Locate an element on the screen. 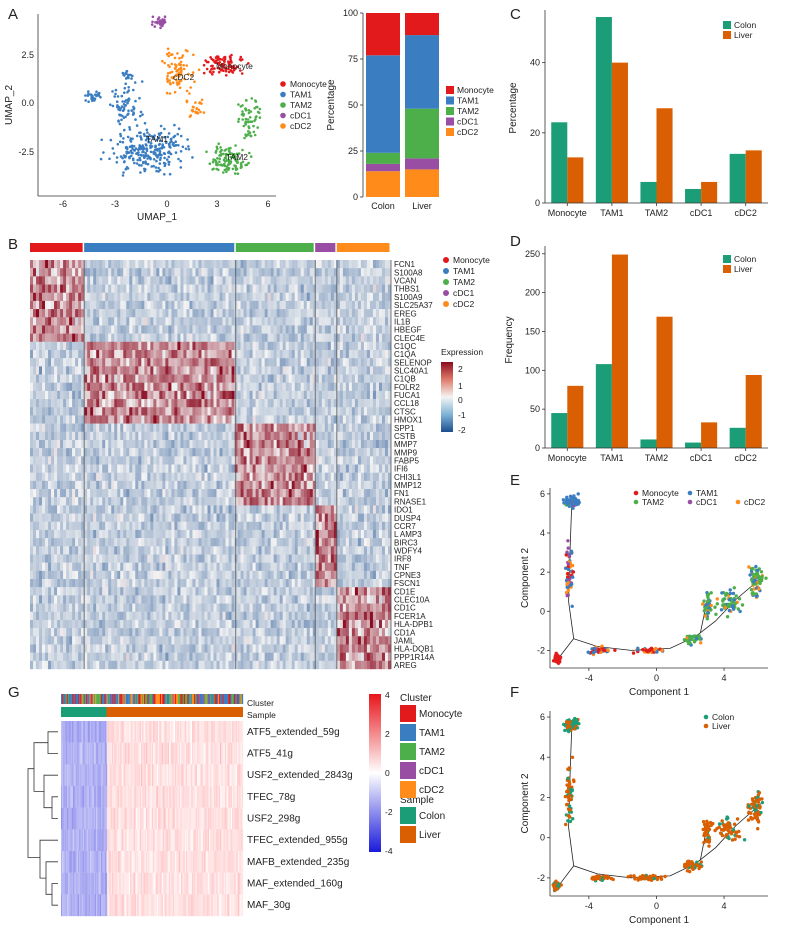 The height and width of the screenshot is (941, 799). grouped-bar is located at coordinates (753, 411).